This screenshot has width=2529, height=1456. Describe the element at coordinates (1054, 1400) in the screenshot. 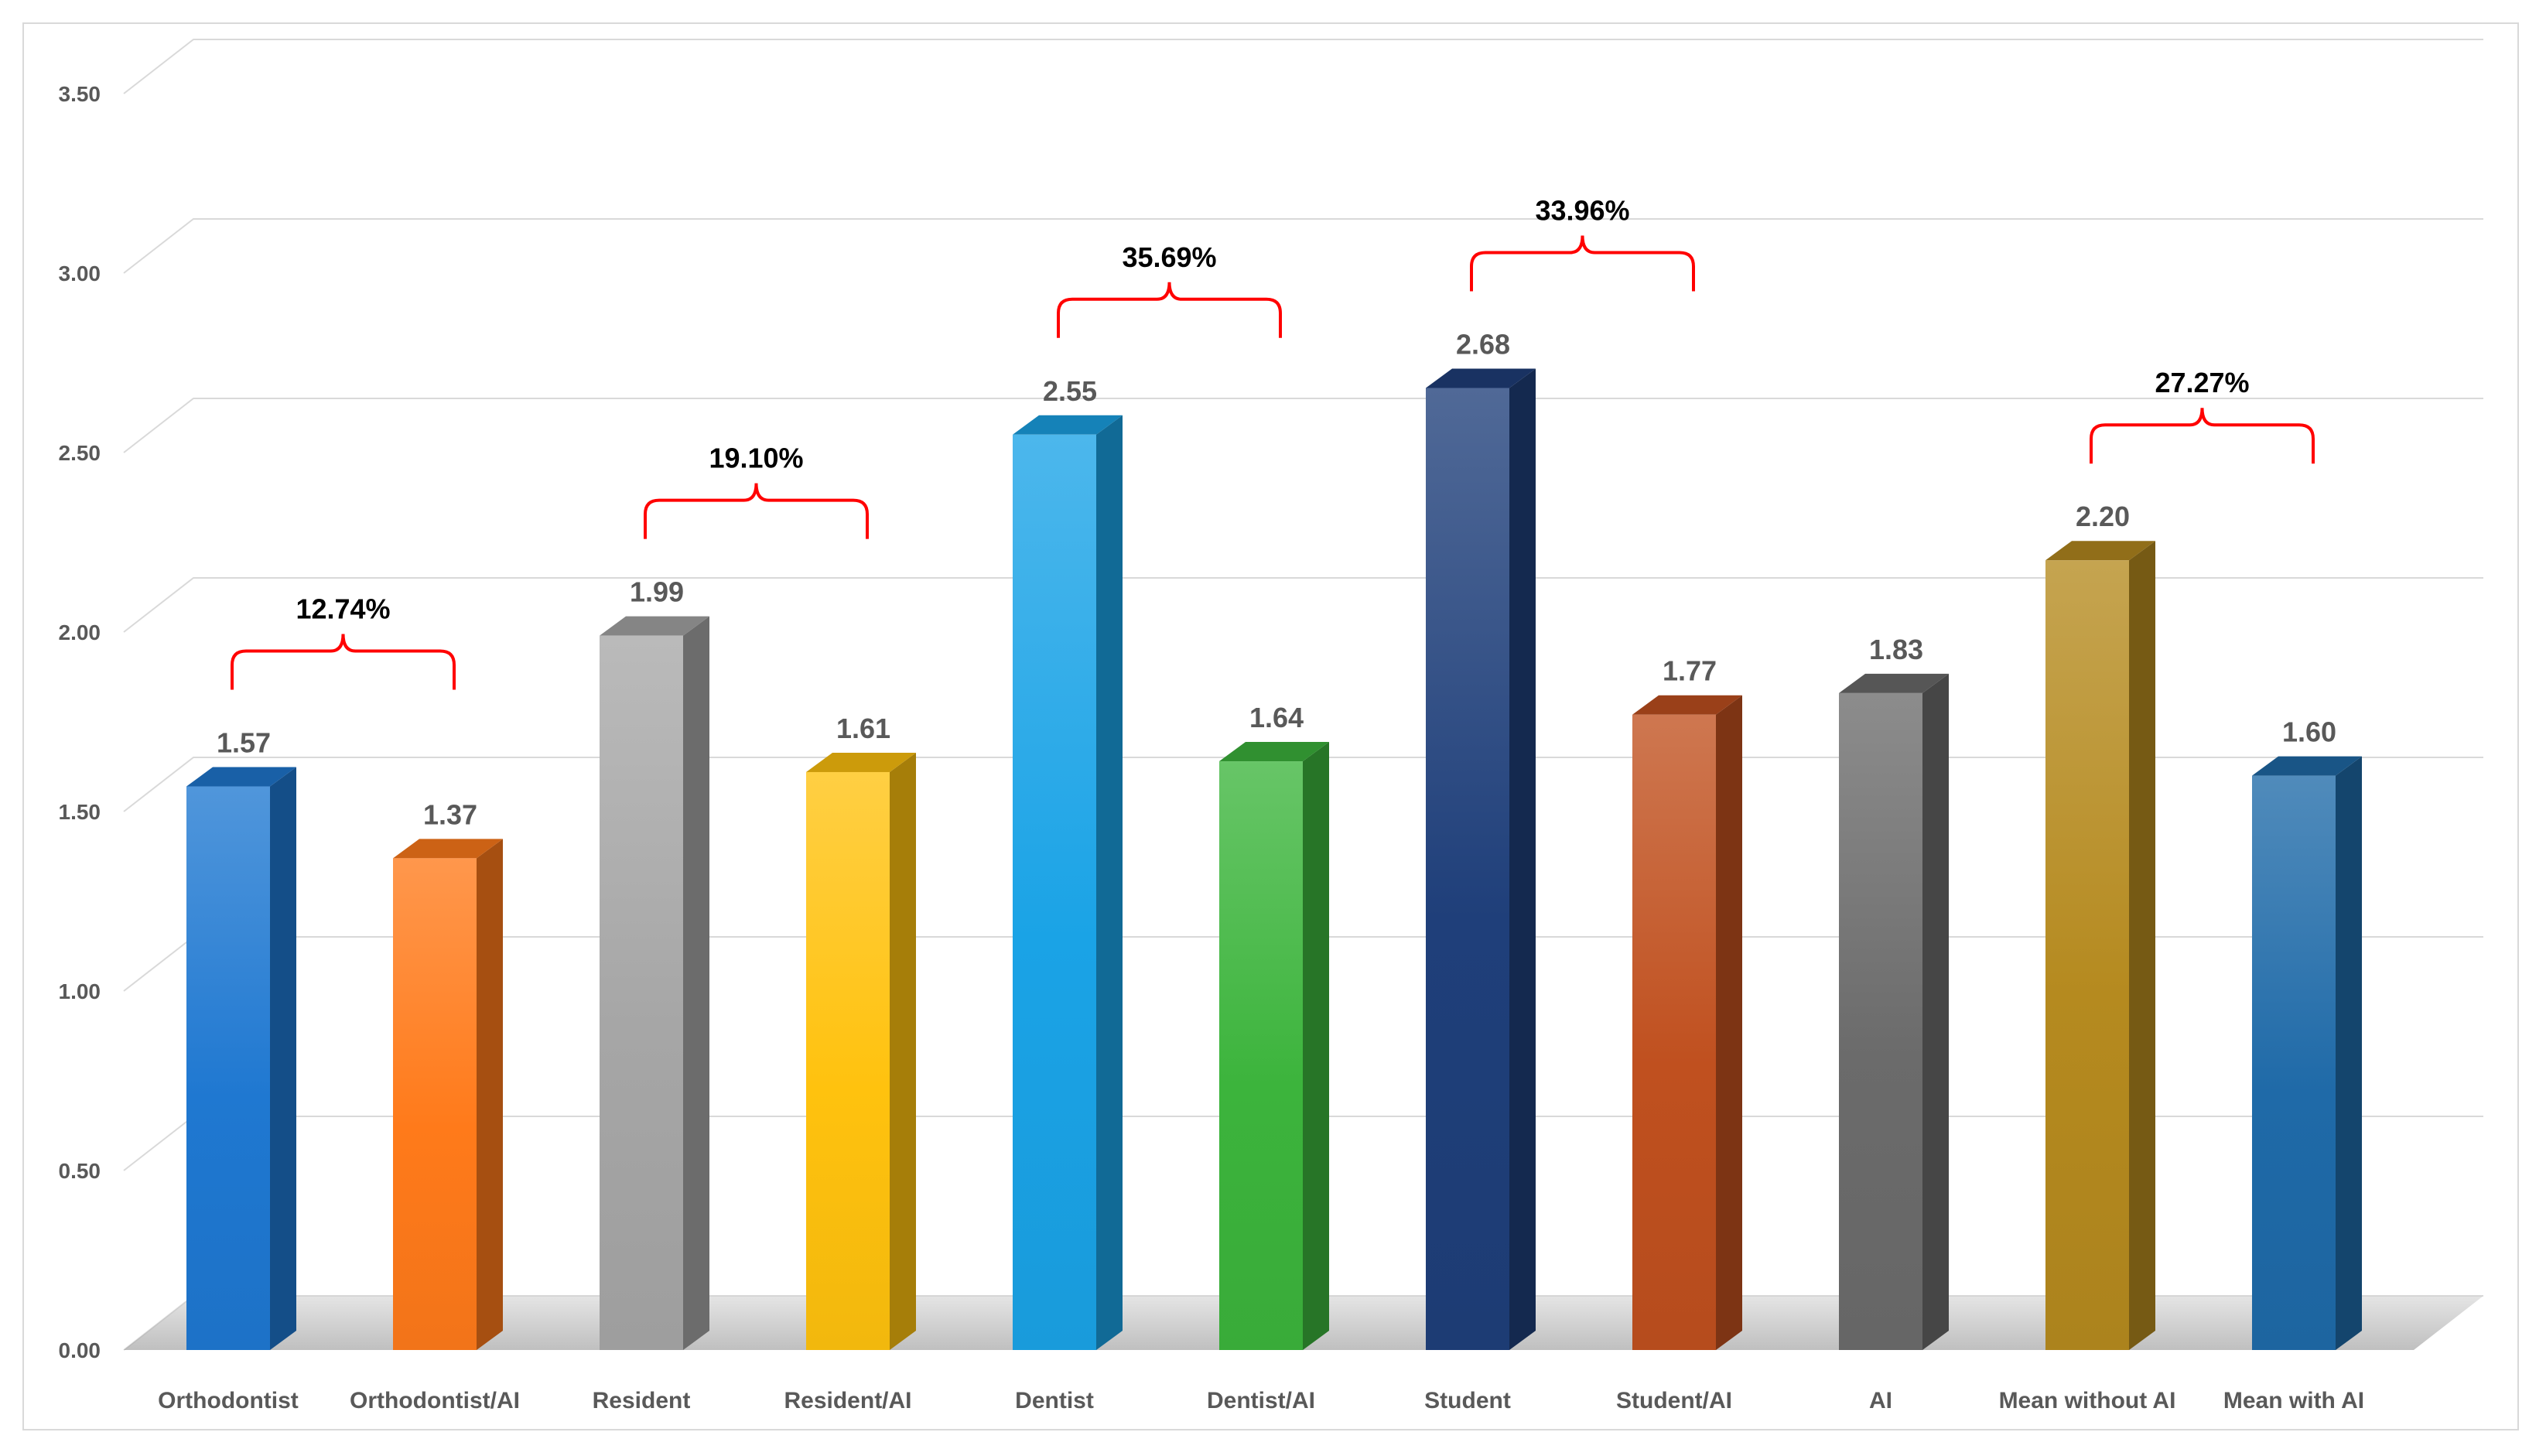

I see `x-tick-label: Dentist` at that location.